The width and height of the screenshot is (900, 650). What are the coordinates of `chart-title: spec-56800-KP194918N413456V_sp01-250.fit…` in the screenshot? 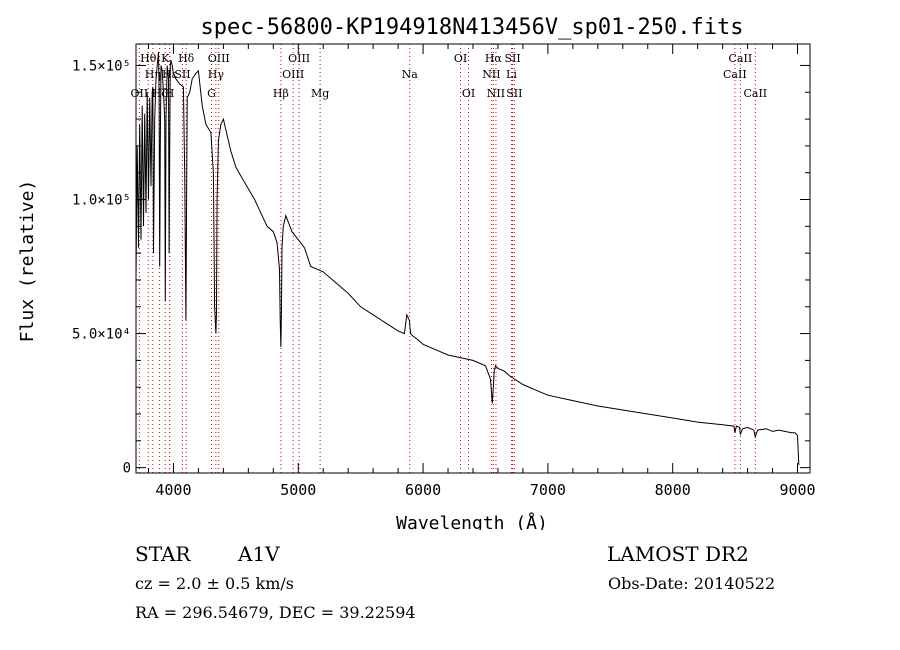 It's located at (471, 27).